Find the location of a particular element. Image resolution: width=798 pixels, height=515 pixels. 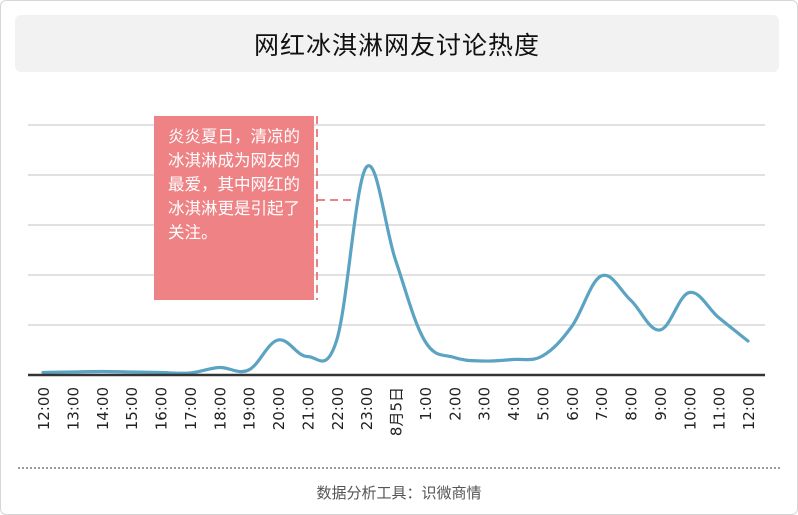

x-tick-label: 11:00 is located at coordinates (720, 408).